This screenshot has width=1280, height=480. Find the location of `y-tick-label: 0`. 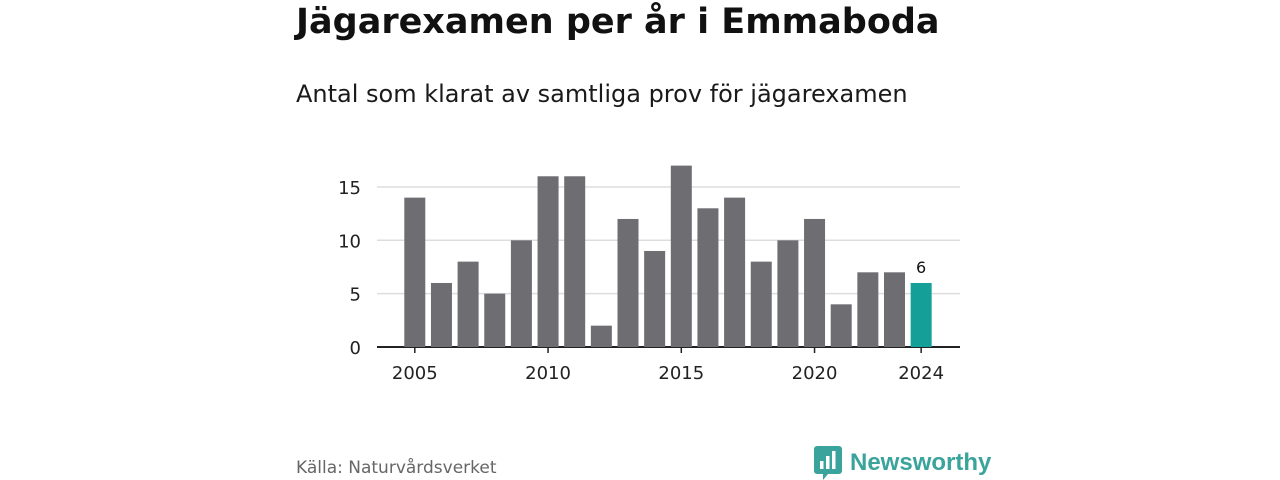

y-tick-label: 0 is located at coordinates (355, 348).